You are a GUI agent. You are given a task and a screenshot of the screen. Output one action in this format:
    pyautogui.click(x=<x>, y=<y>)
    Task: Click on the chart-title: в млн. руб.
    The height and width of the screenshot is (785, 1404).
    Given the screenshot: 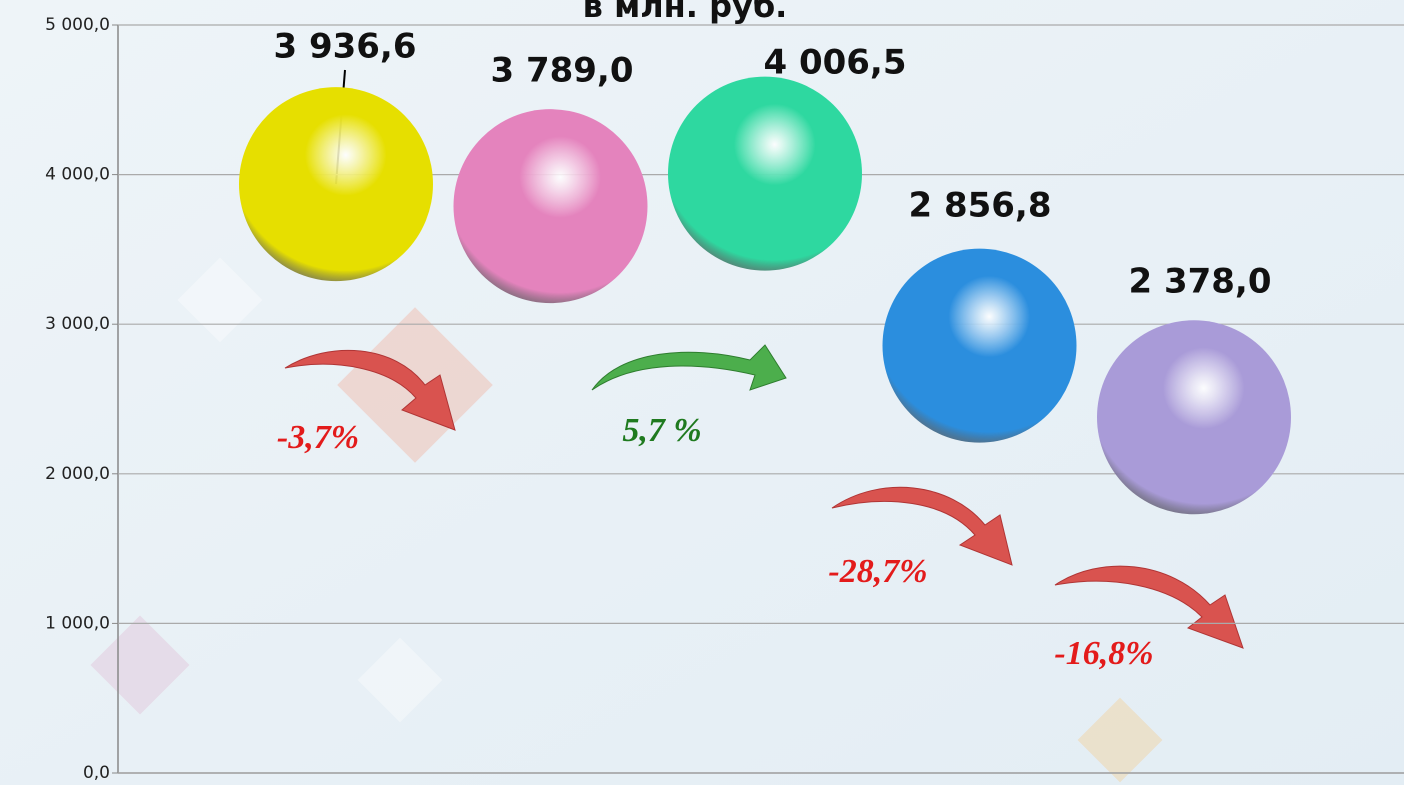 What is the action you would take?
    pyautogui.click(x=685, y=12)
    